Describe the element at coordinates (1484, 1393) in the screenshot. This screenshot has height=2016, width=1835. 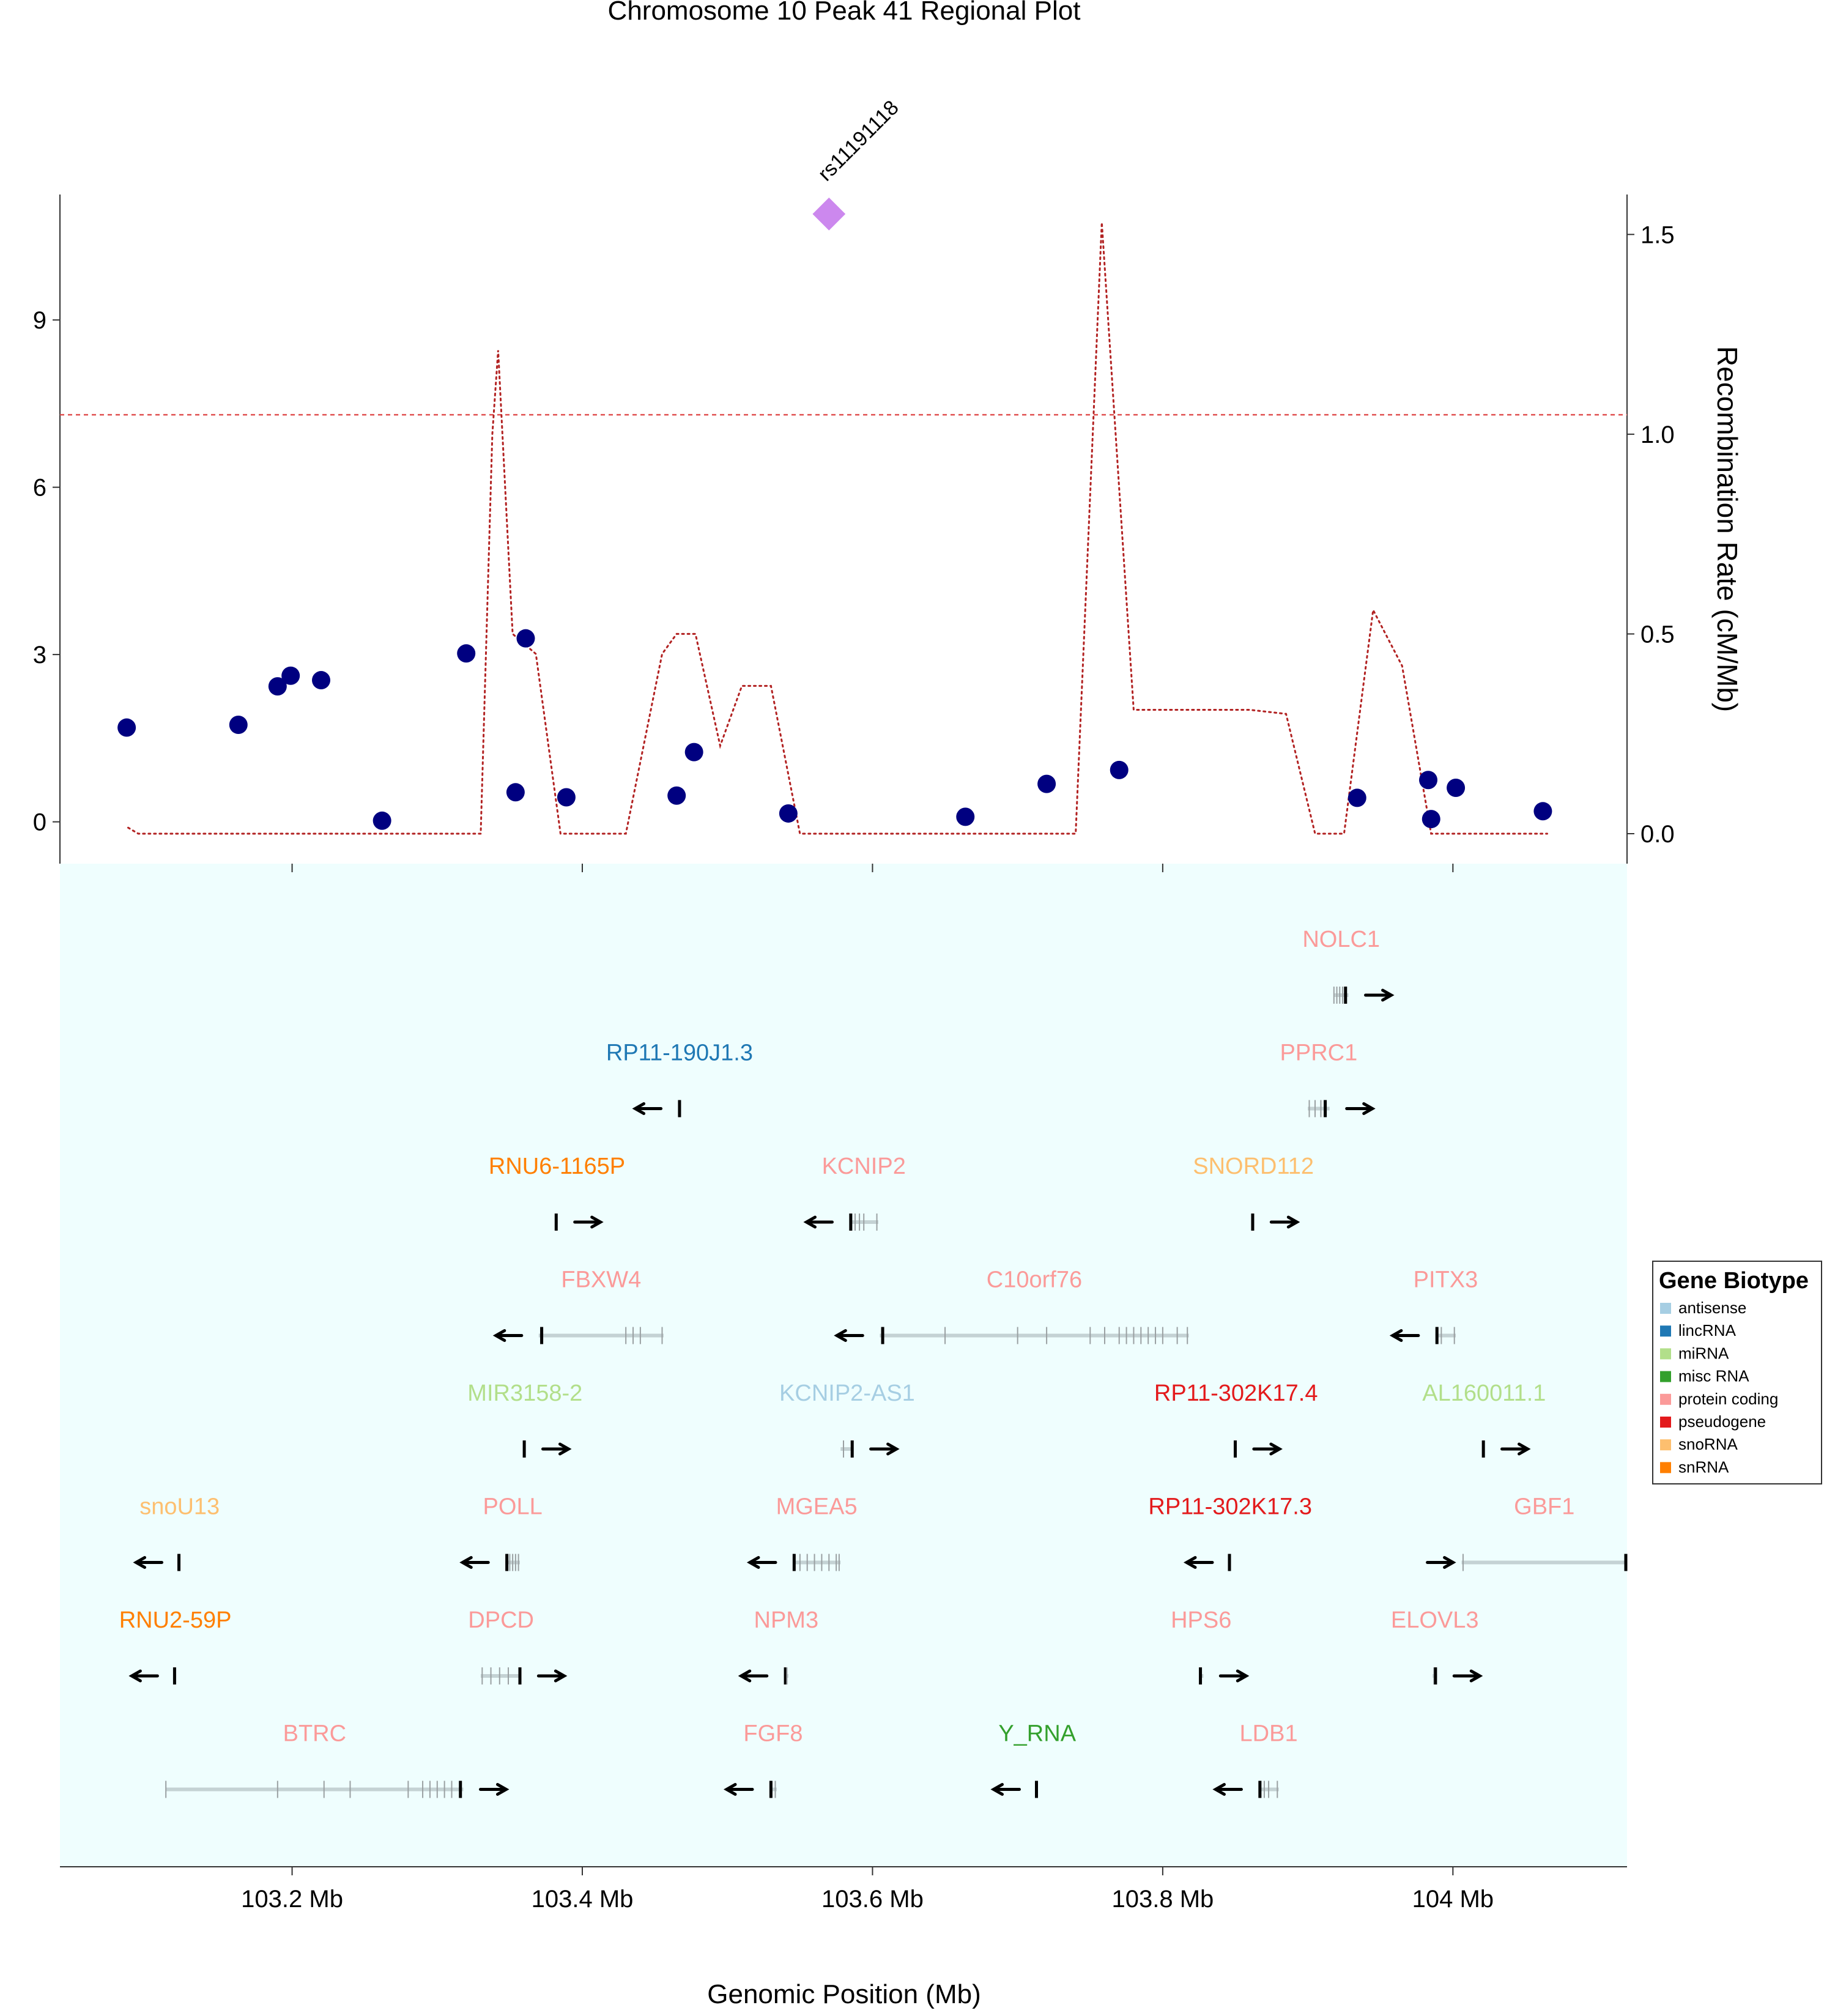
I see `gene-label: AL160011.1` at that location.